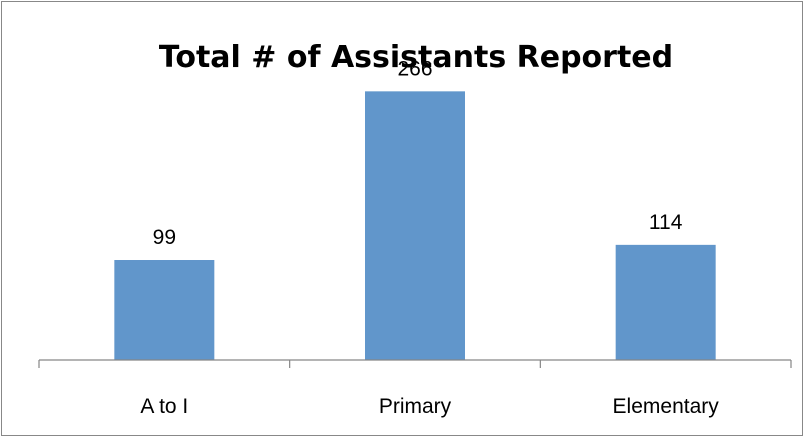 The height and width of the screenshot is (439, 806). What do you see at coordinates (666, 406) in the screenshot?
I see `x-axis-tick-label: Elementary` at bounding box center [666, 406].